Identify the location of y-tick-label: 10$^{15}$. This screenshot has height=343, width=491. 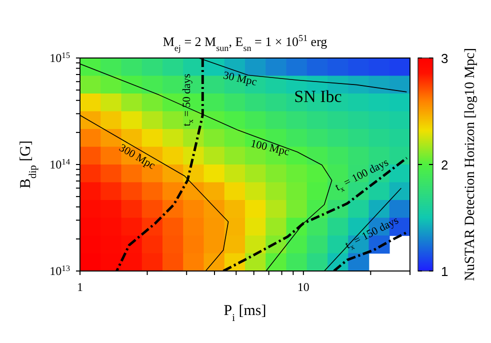
(60, 57).